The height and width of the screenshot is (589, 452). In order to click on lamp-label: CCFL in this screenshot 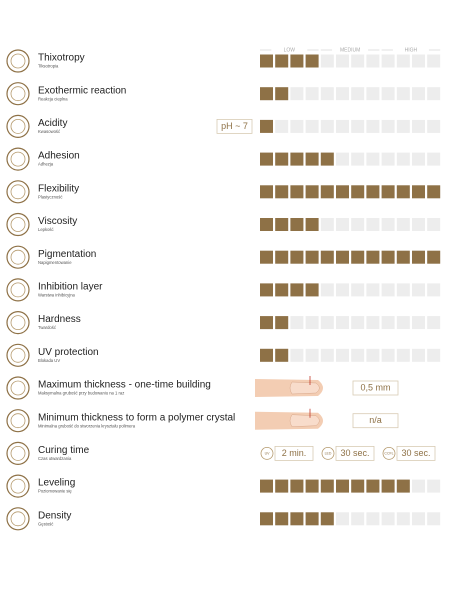, I will do `click(388, 453)`.